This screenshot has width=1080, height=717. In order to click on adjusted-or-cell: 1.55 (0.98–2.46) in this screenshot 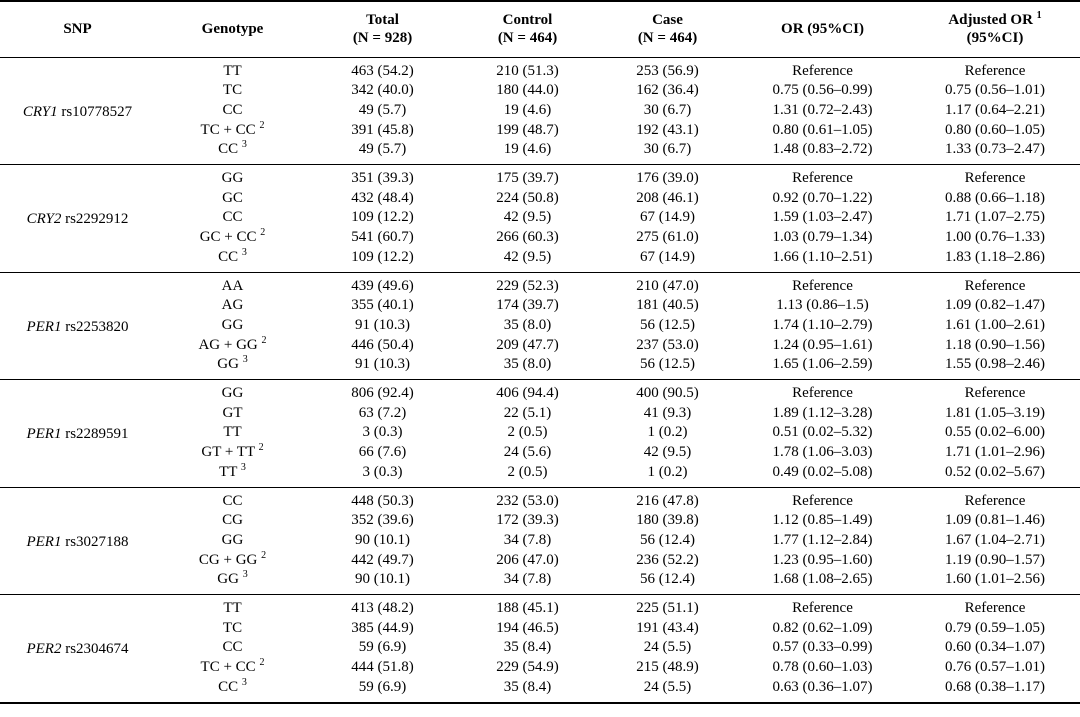, I will do `click(995, 364)`.